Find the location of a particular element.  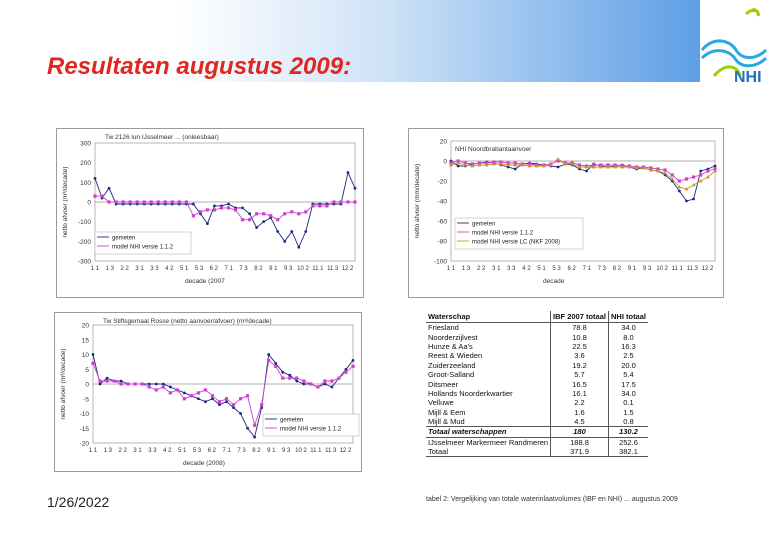

row-value: 382.1 is located at coordinates (627, 452).